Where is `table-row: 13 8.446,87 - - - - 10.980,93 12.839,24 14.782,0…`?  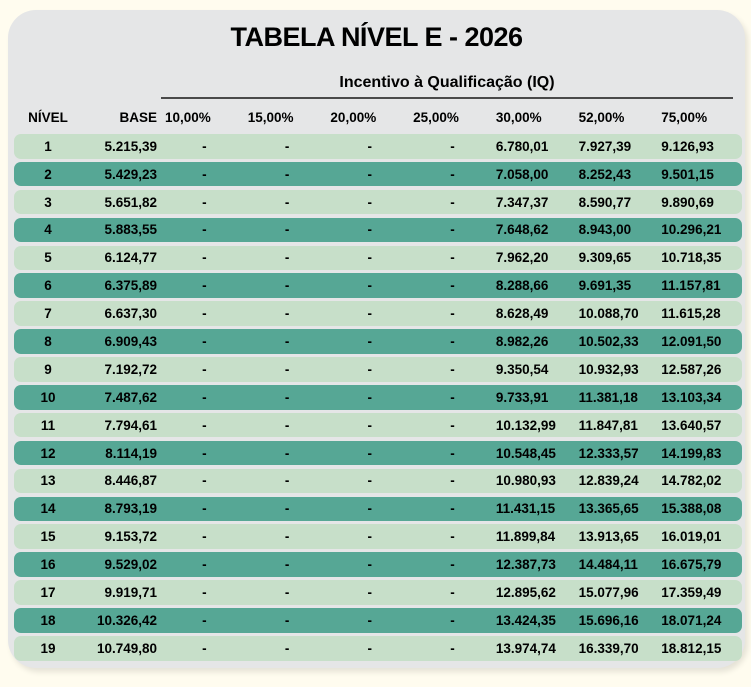 table-row: 13 8.446,87 - - - - 10.980,93 12.839,24 14.782,0… is located at coordinates (378, 481).